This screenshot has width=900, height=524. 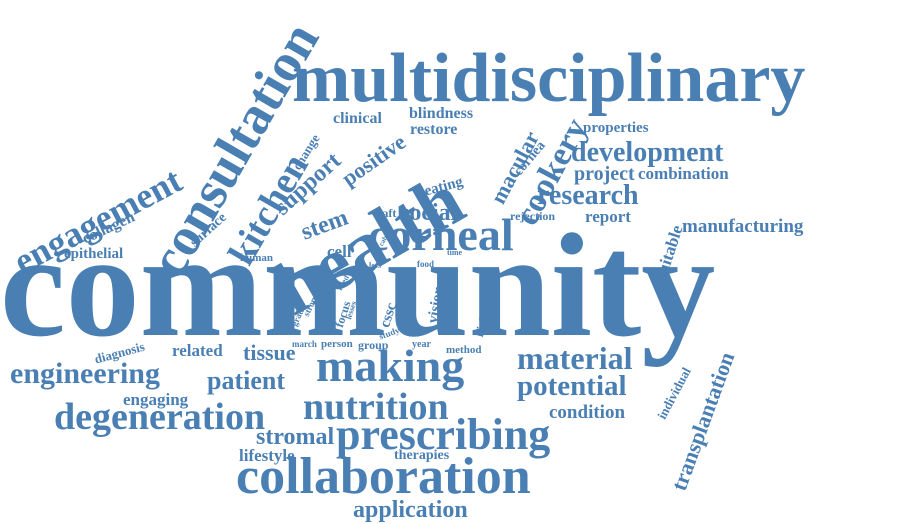 What do you see at coordinates (257, 258) in the screenshot?
I see `word-human: human` at bounding box center [257, 258].